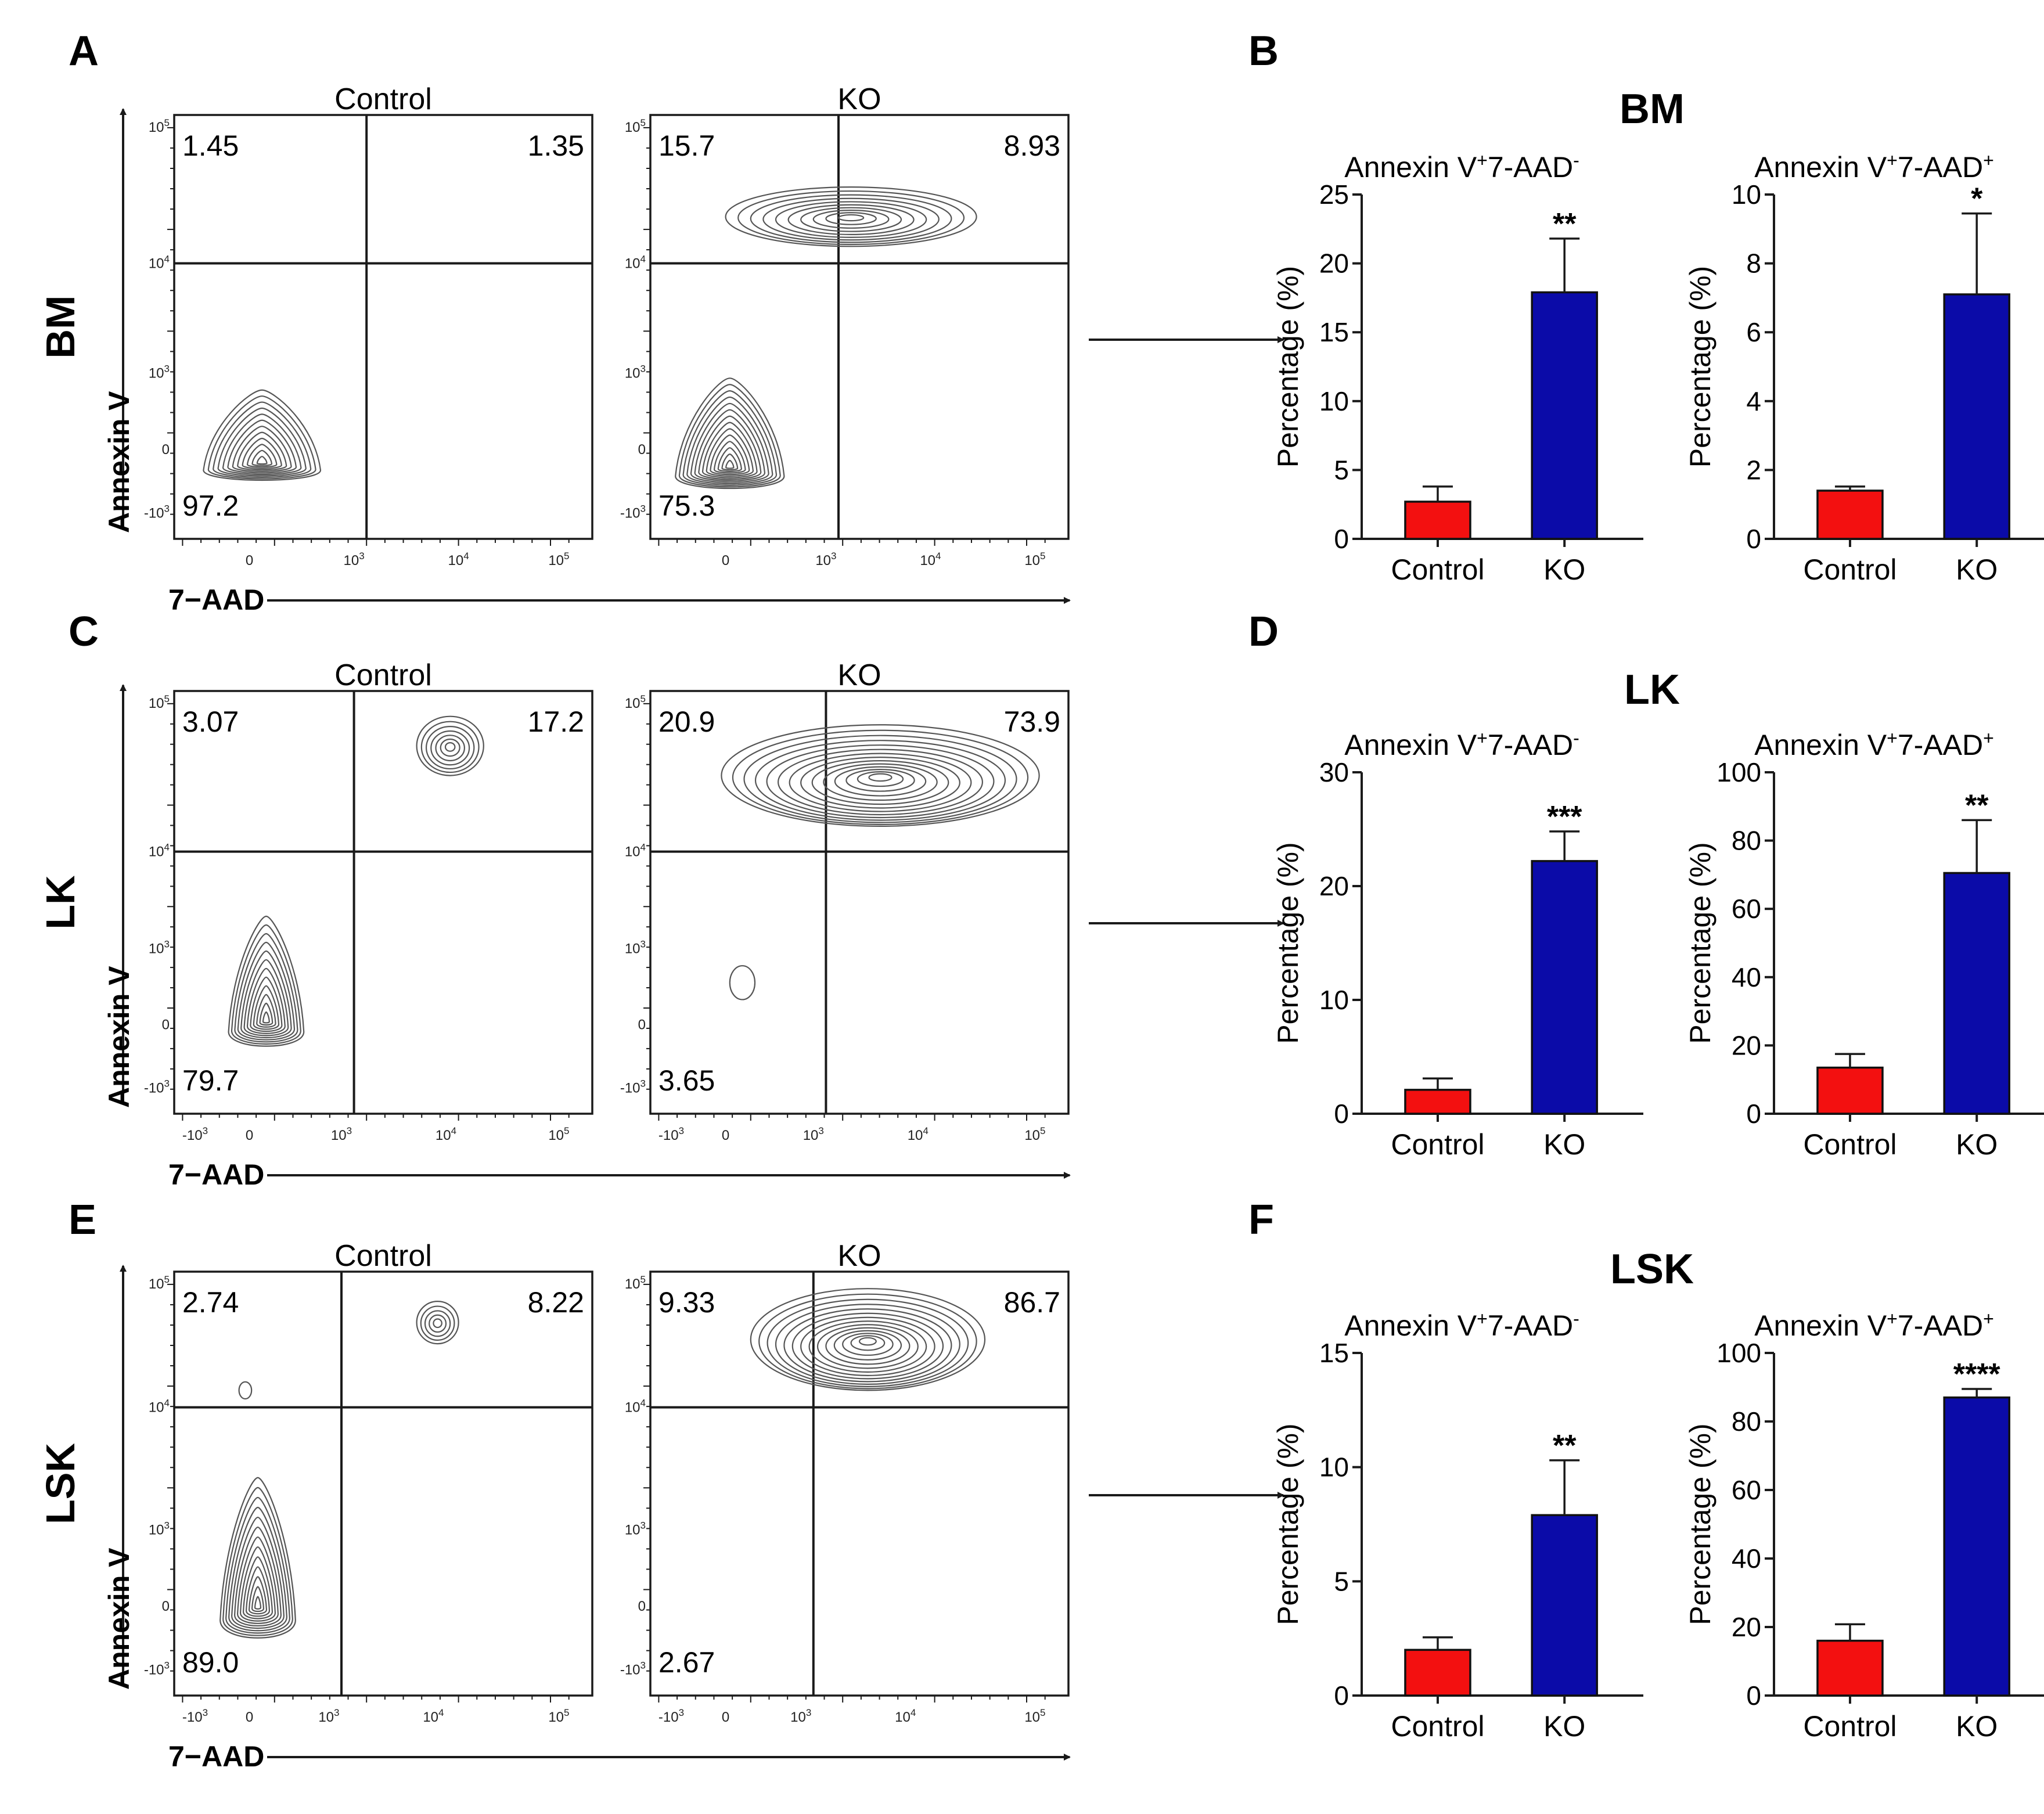 The height and width of the screenshot is (1814, 2044). Describe the element at coordinates (354, 559) in the screenshot. I see `x-tick-1e3: 10³` at that location.